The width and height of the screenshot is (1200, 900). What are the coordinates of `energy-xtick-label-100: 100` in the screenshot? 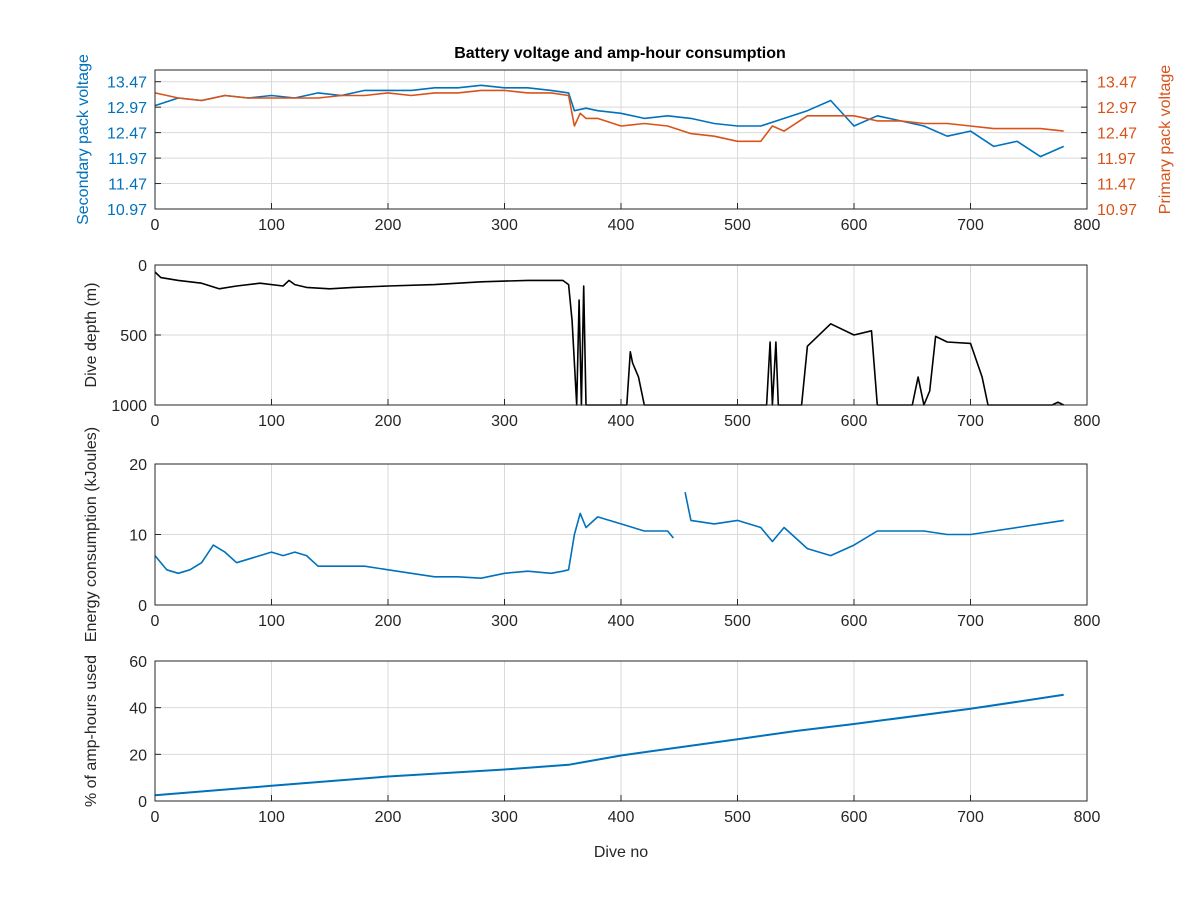 It's located at (271, 621).